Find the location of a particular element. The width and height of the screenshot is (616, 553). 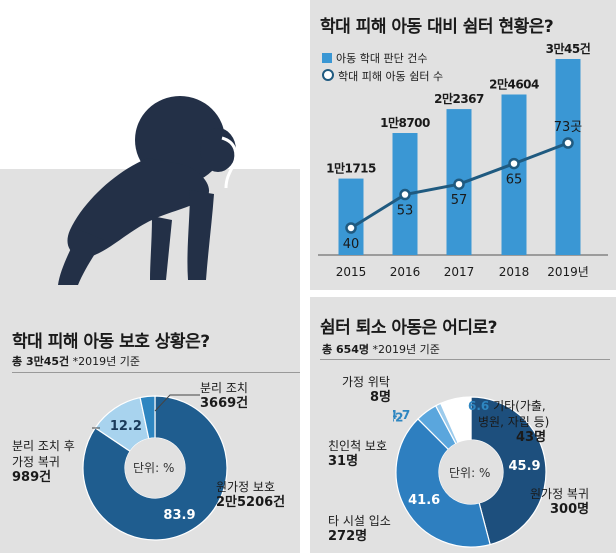

callout-reunion-name1: 분리 조치 후 is located at coordinates (43, 446).